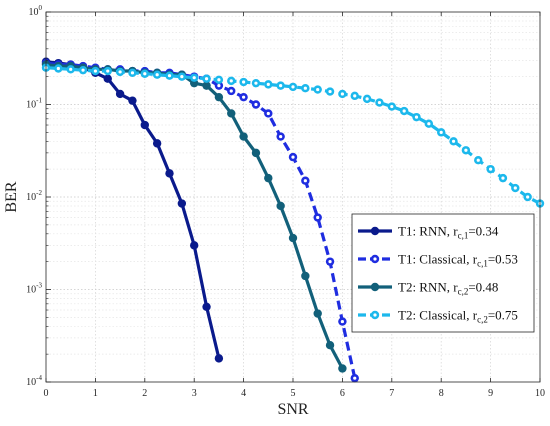 This screenshot has height=426, width=550. I want to click on x-tick-label: 0, so click(46, 393).